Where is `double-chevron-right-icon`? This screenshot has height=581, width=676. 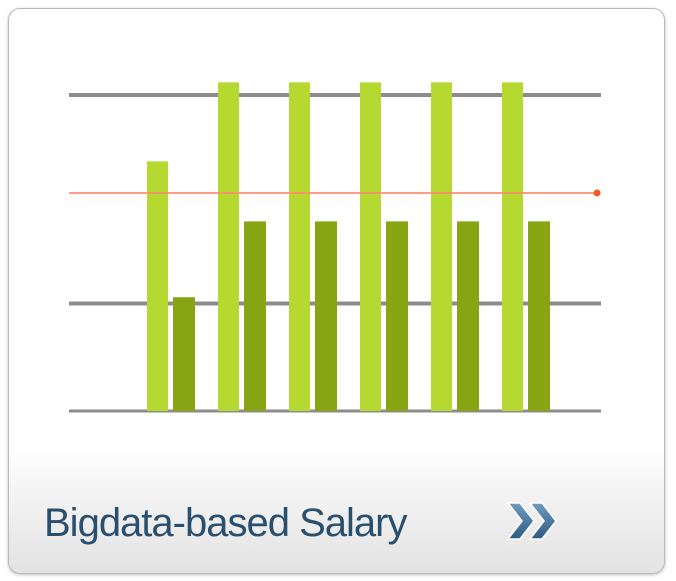 double-chevron-right-icon is located at coordinates (531, 521).